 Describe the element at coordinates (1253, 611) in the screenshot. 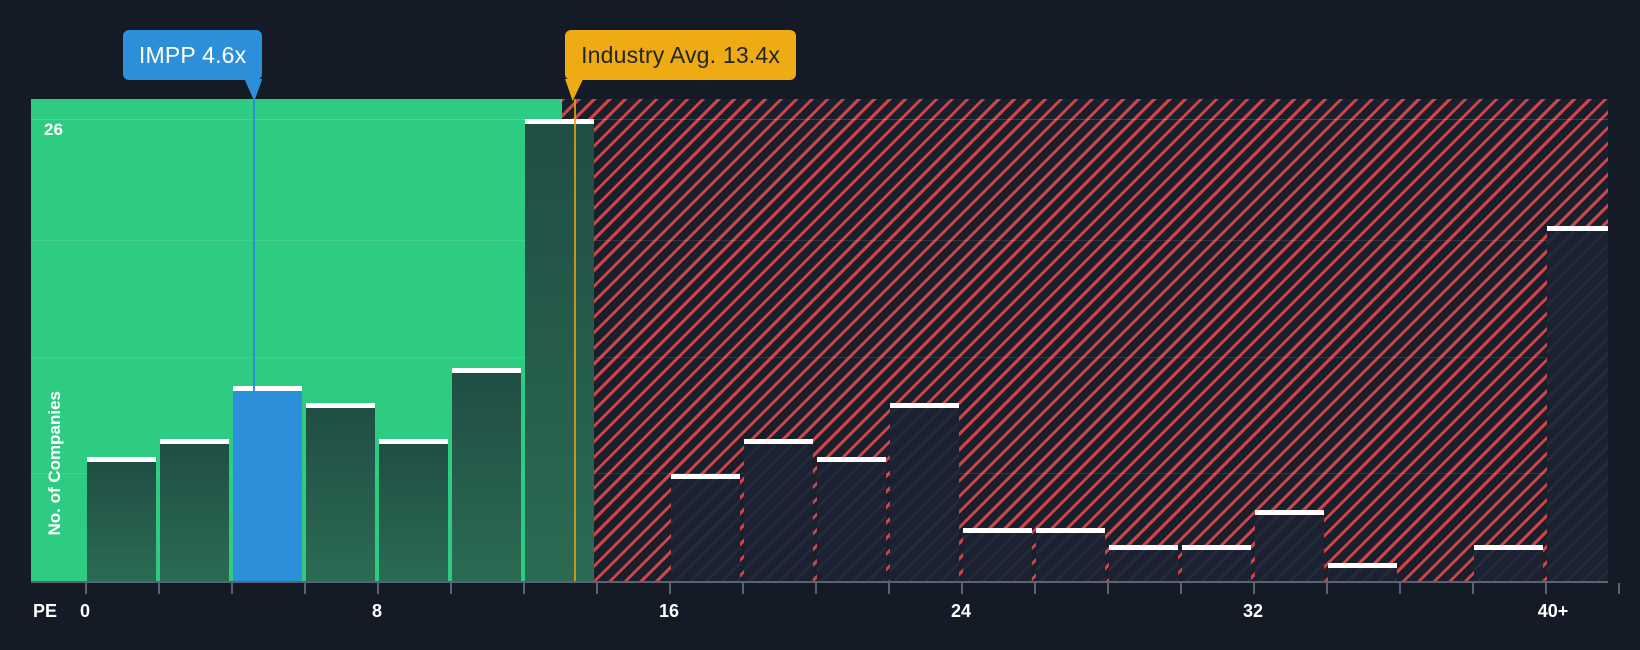

I see `x-axis-label: 32` at that location.